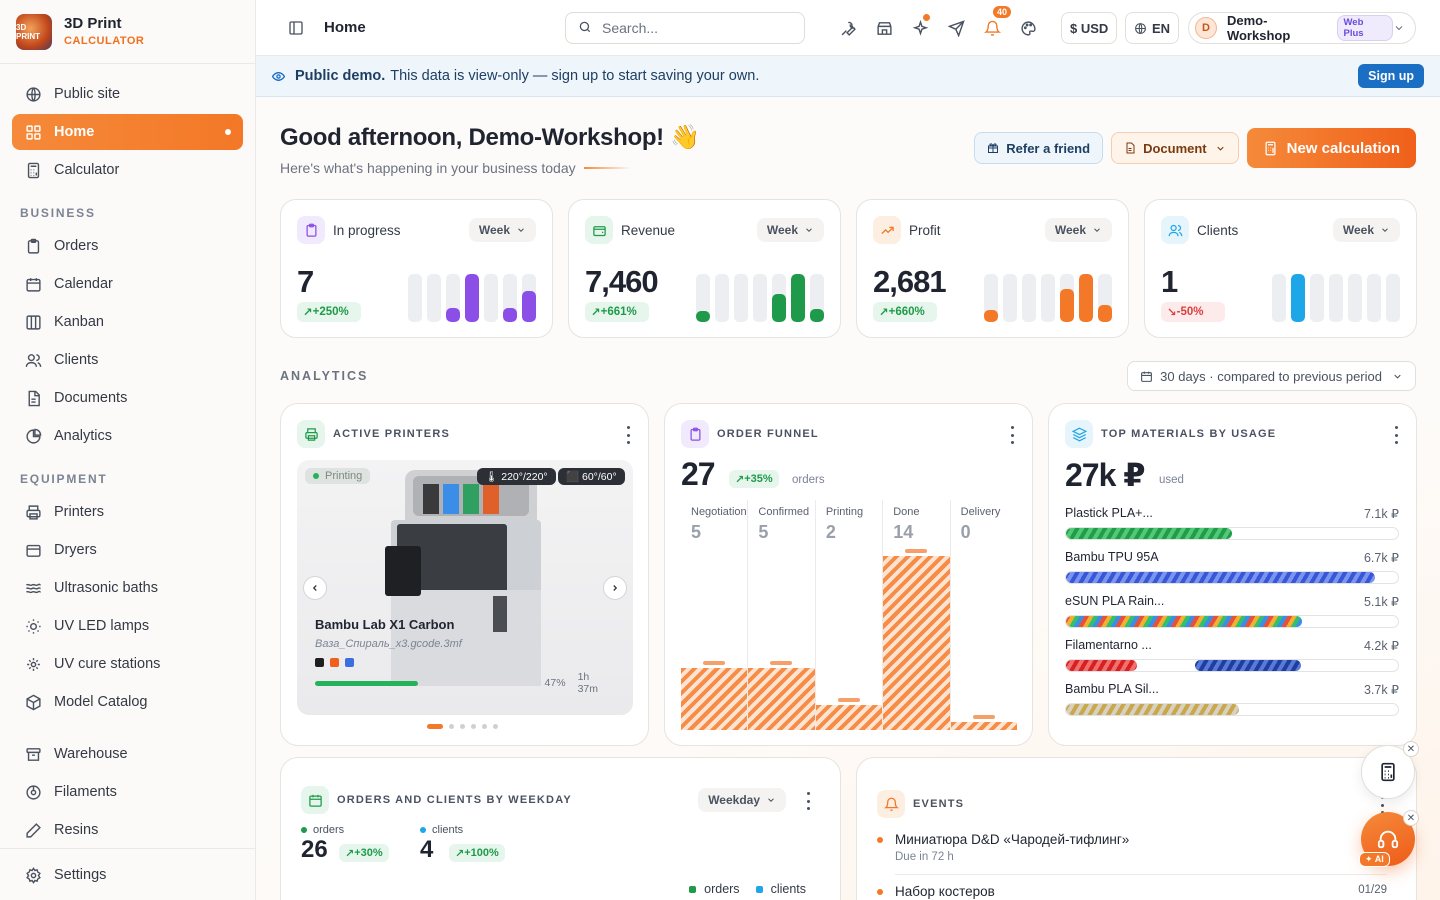 The image size is (1440, 900). I want to click on tools-button, so click(848, 28).